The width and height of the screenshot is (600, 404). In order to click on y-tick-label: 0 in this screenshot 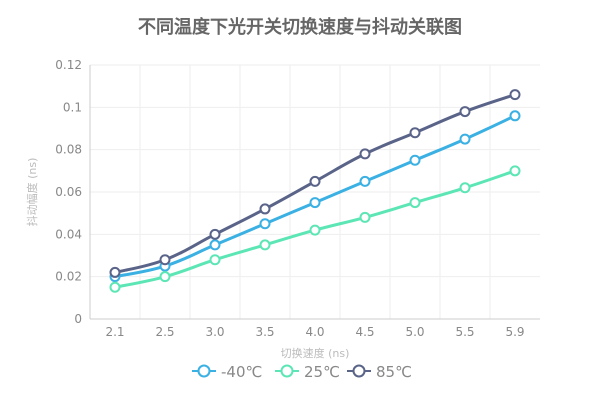, I will do `click(78, 319)`.